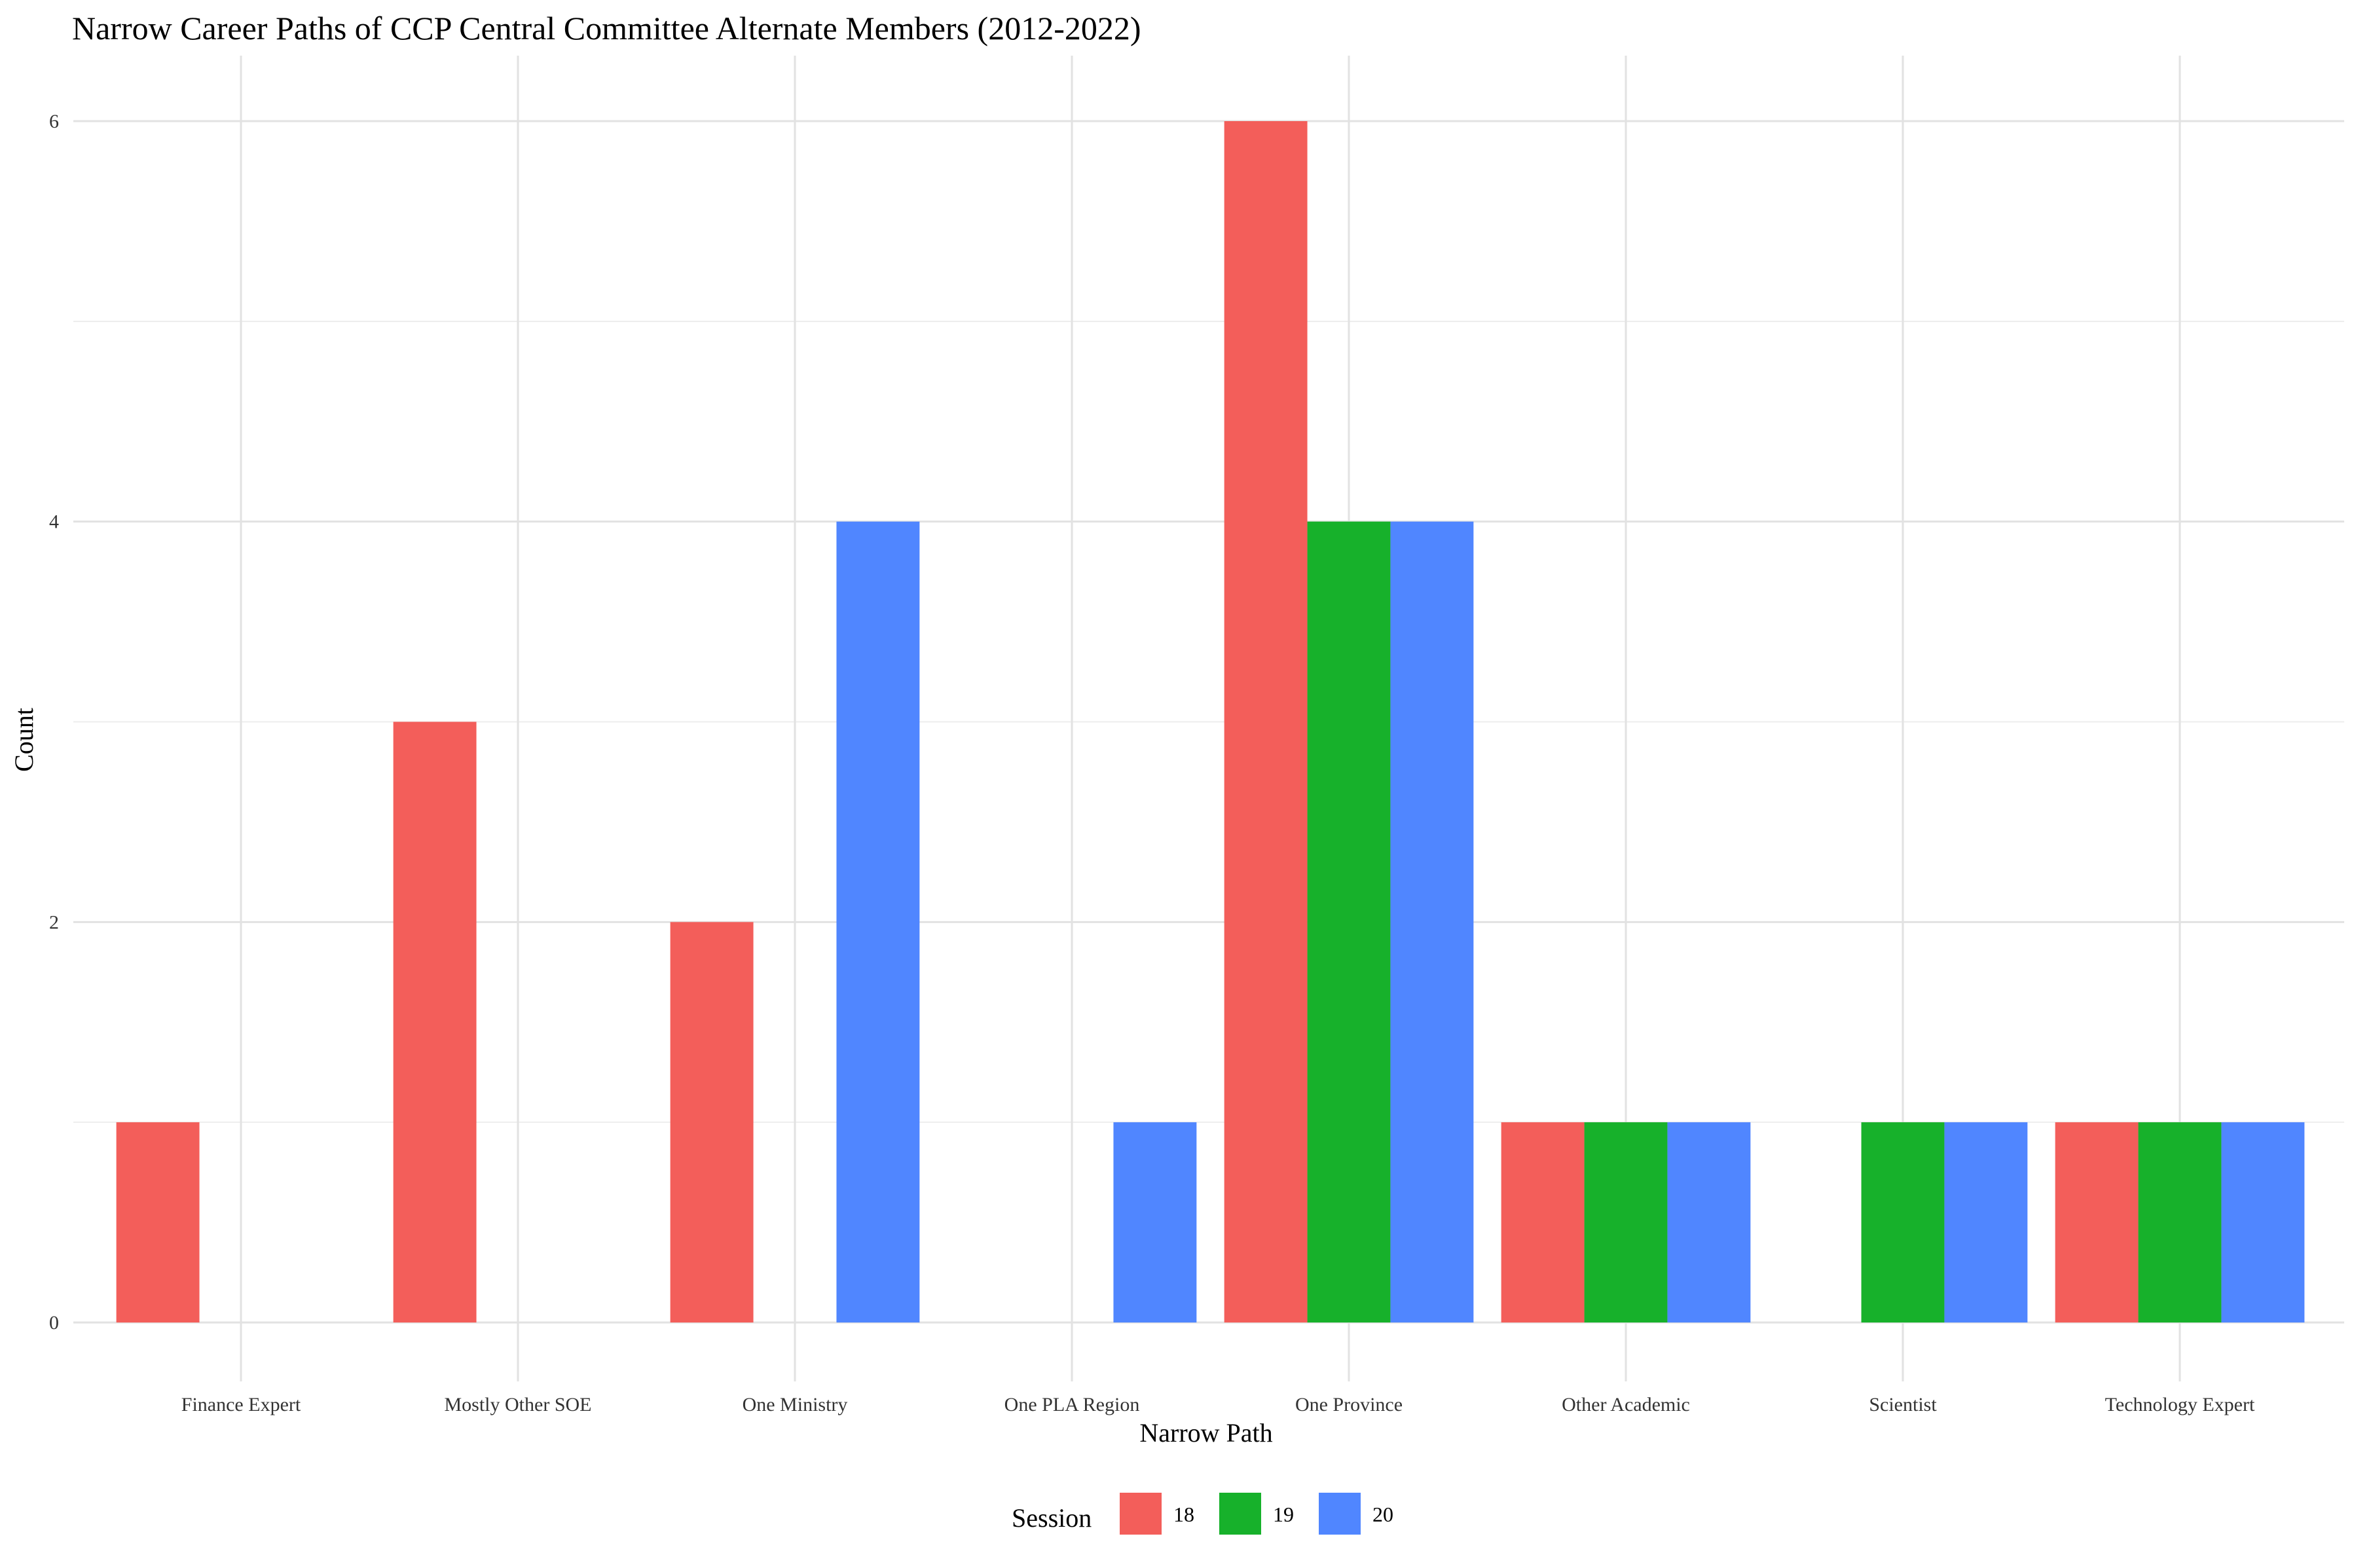  What do you see at coordinates (519, 1404) in the screenshot?
I see `x-tick-label: Mostly Other SOE` at bounding box center [519, 1404].